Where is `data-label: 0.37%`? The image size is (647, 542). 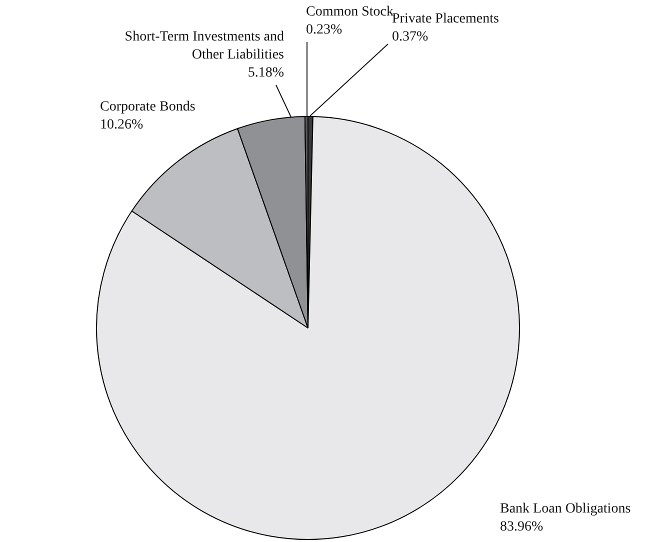
data-label: 0.37% is located at coordinates (410, 37).